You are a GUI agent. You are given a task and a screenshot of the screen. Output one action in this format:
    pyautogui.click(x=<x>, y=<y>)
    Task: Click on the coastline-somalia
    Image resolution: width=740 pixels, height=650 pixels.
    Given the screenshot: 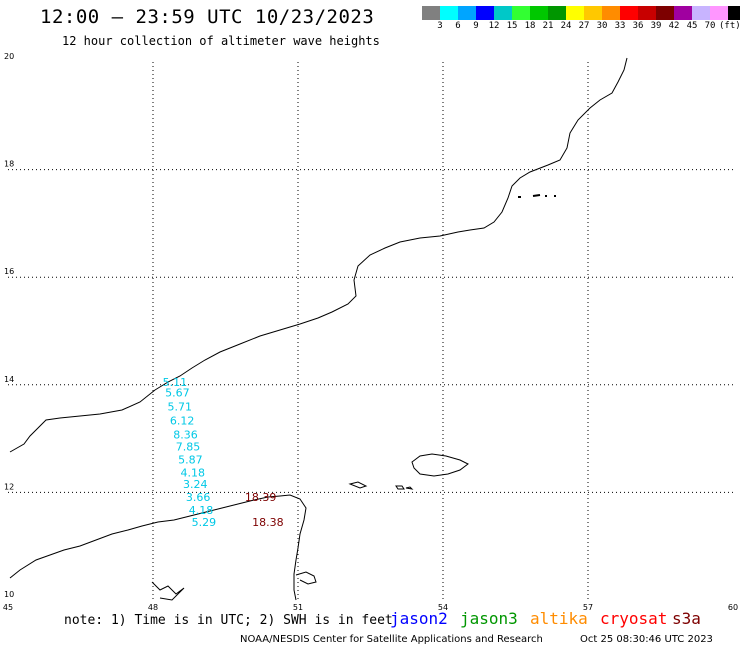 What is the action you would take?
    pyautogui.click(x=158, y=547)
    